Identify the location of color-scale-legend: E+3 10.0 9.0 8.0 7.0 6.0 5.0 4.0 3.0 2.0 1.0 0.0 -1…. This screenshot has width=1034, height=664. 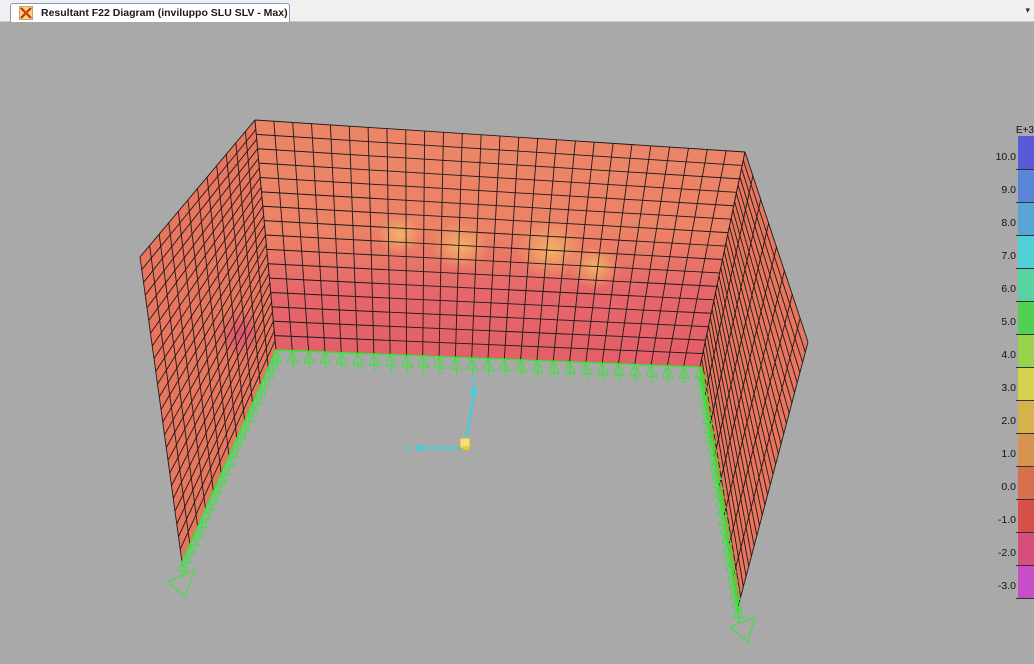
(1012, 383).